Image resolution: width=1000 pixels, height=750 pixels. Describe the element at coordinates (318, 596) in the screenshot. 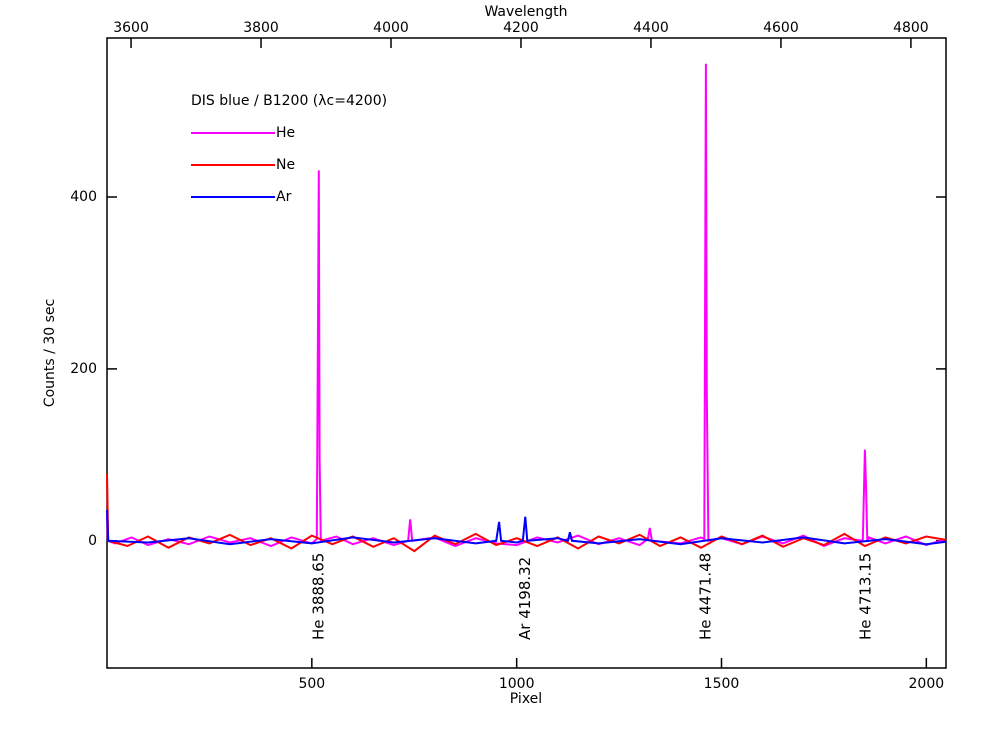

I see `line-annotation: He 3888.65` at that location.